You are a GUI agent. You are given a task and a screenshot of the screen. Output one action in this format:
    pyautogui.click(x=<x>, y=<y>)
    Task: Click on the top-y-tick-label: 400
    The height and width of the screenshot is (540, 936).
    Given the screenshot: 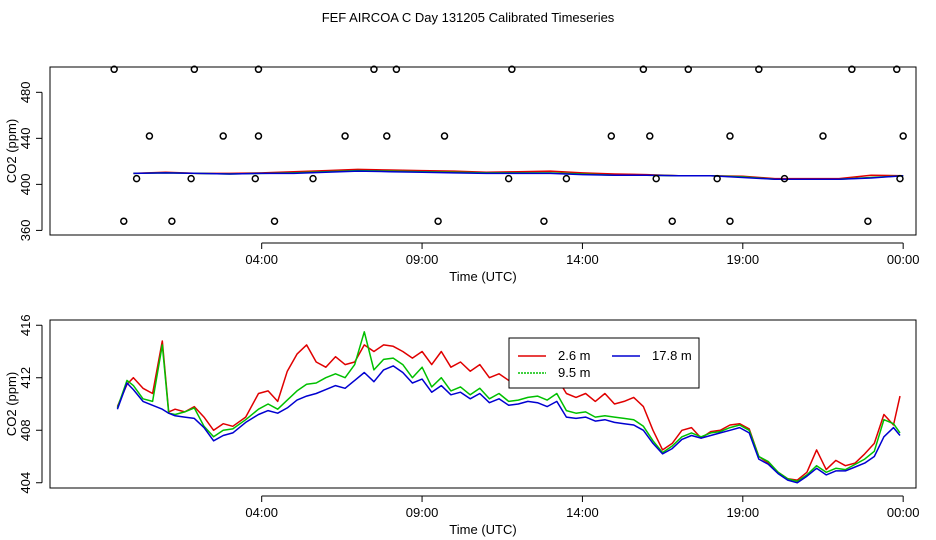 What is the action you would take?
    pyautogui.click(x=25, y=185)
    